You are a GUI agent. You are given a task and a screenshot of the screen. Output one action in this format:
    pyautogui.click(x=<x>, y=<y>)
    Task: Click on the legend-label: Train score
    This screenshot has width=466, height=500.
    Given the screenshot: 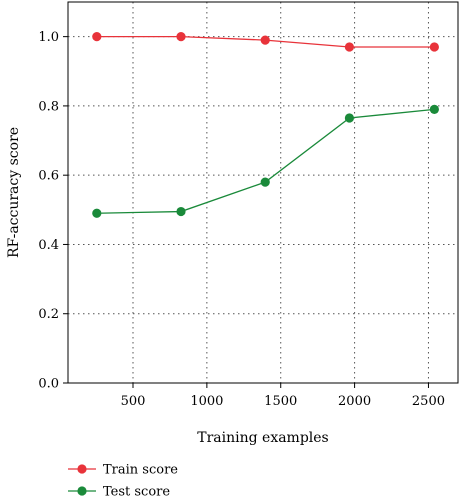 What is the action you would take?
    pyautogui.click(x=140, y=470)
    